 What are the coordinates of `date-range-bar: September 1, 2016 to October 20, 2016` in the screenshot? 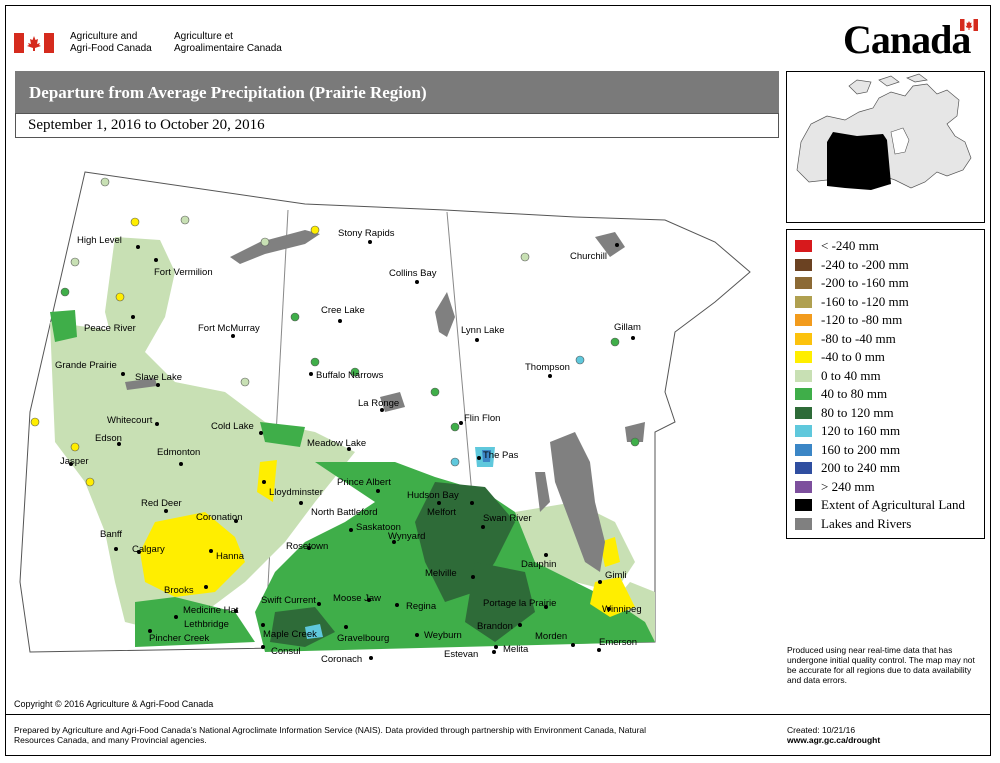 It's located at (397, 125).